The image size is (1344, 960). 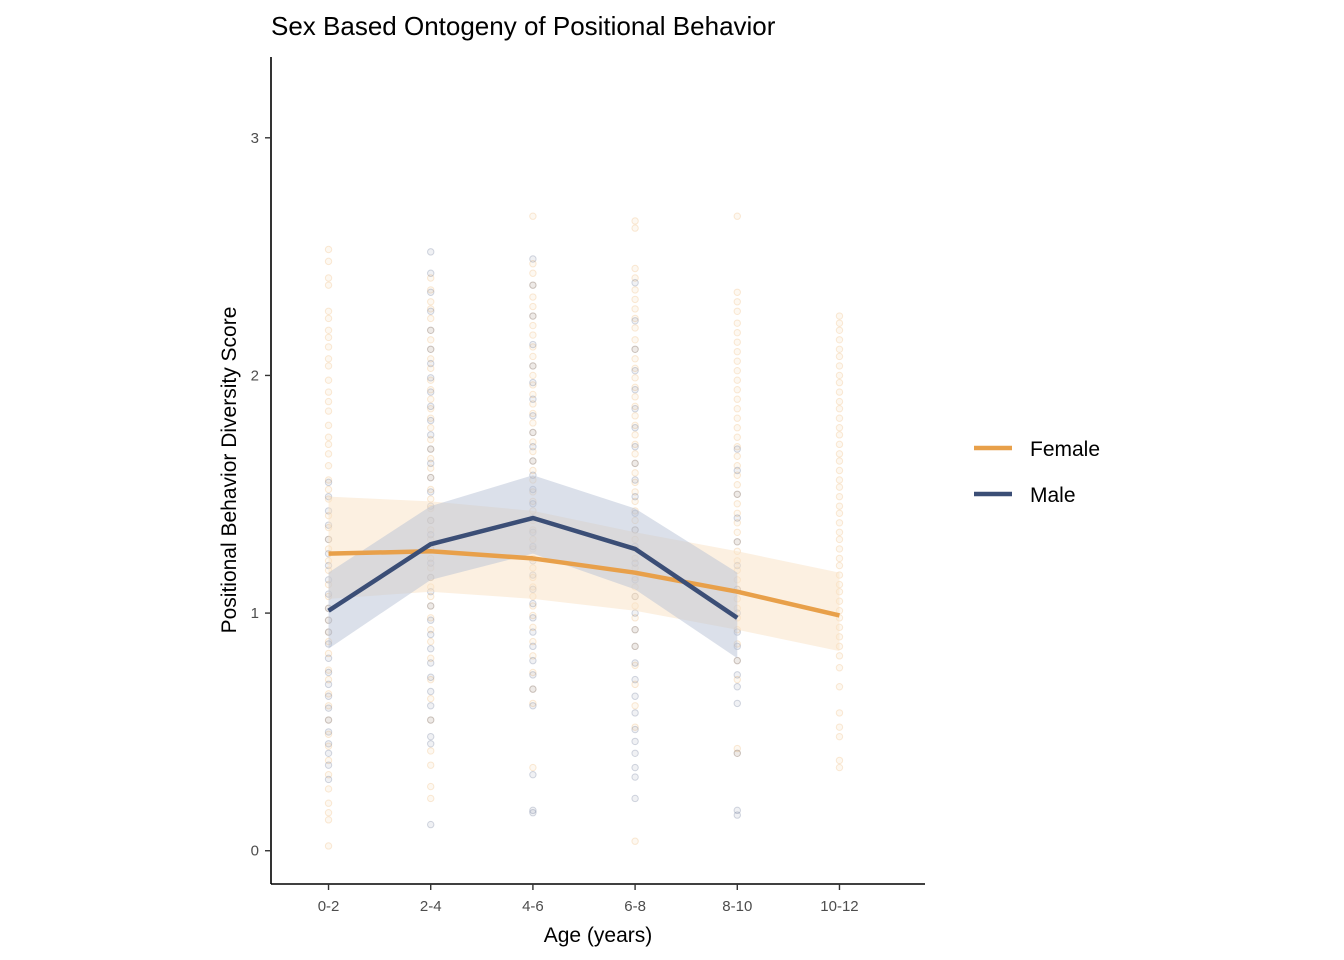 I want to click on legend-label-male: Male, so click(x=1053, y=495).